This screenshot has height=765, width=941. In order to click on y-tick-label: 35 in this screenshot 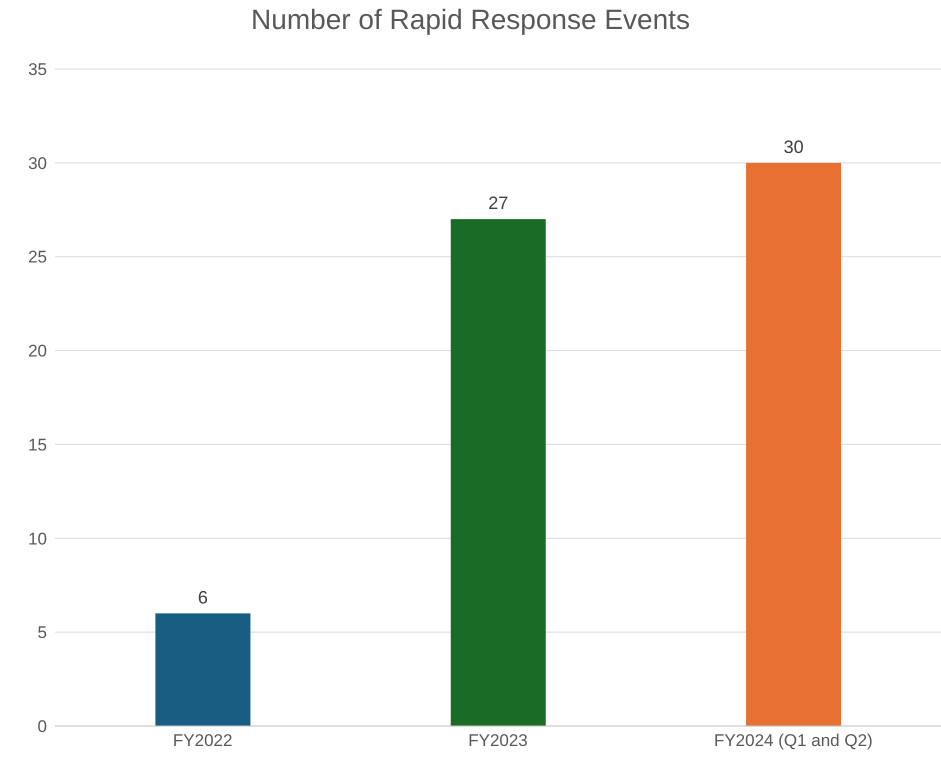, I will do `click(37, 70)`.